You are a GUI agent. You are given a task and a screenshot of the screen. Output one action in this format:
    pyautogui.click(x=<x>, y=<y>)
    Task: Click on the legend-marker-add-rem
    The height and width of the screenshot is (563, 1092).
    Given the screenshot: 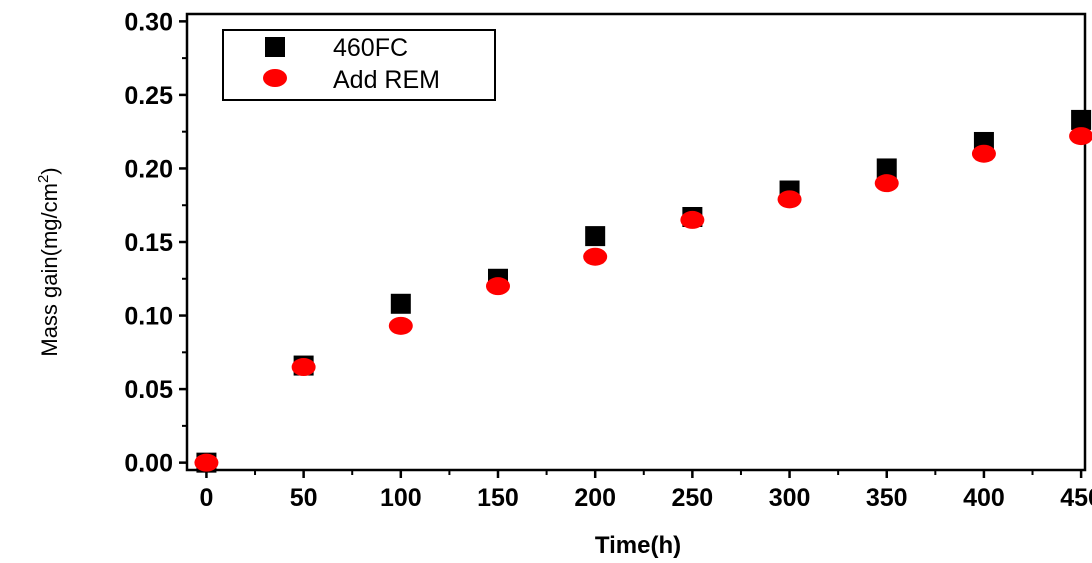 What is the action you would take?
    pyautogui.click(x=275, y=78)
    